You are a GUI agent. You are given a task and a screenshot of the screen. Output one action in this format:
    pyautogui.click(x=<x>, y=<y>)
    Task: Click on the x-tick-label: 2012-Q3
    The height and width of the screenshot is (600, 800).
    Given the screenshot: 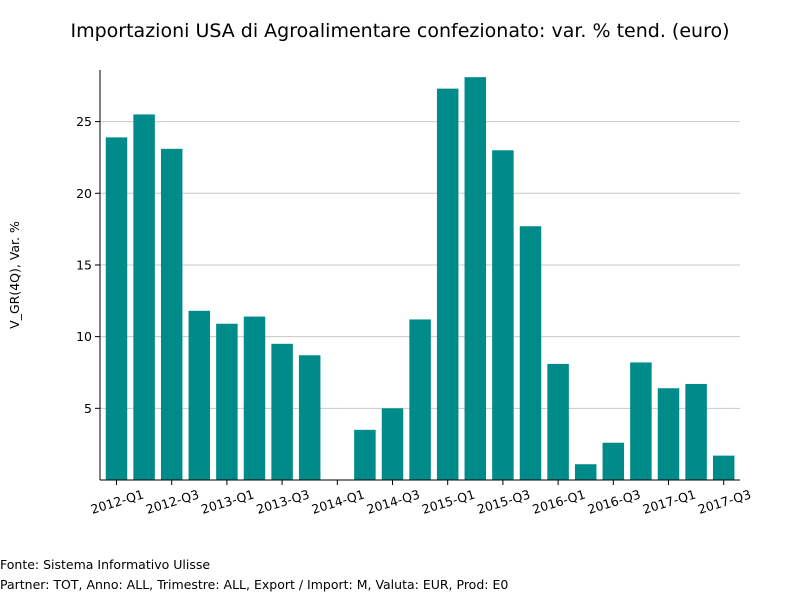 What is the action you would take?
    pyautogui.click(x=172, y=502)
    